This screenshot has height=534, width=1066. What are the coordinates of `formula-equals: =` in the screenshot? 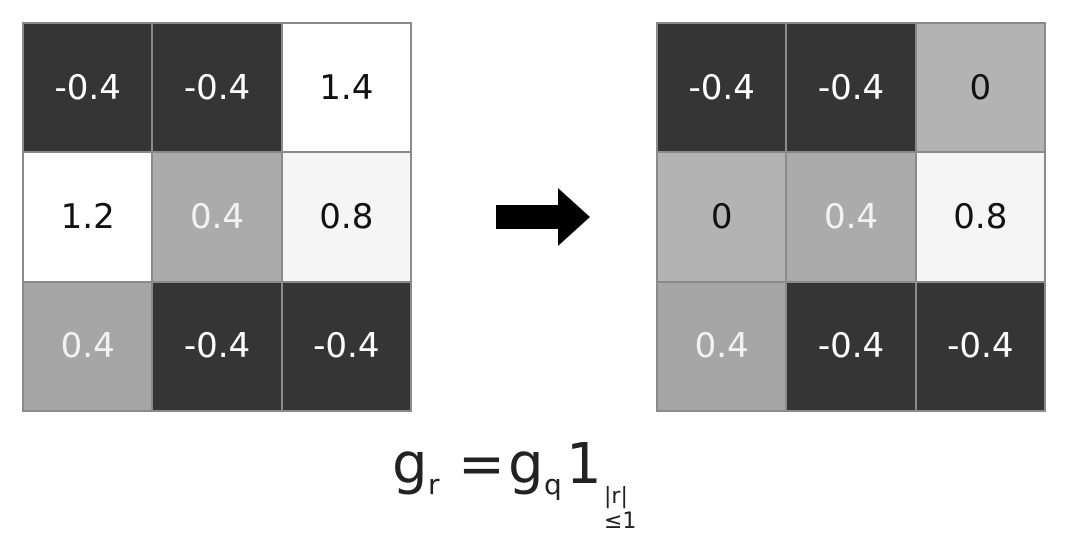 It's located at (481, 464).